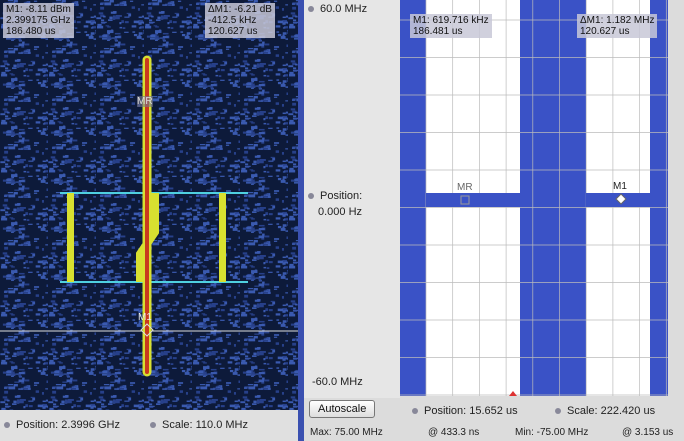  I want to click on readout-line: ΔM1: -6.21 dB, so click(240, 9).